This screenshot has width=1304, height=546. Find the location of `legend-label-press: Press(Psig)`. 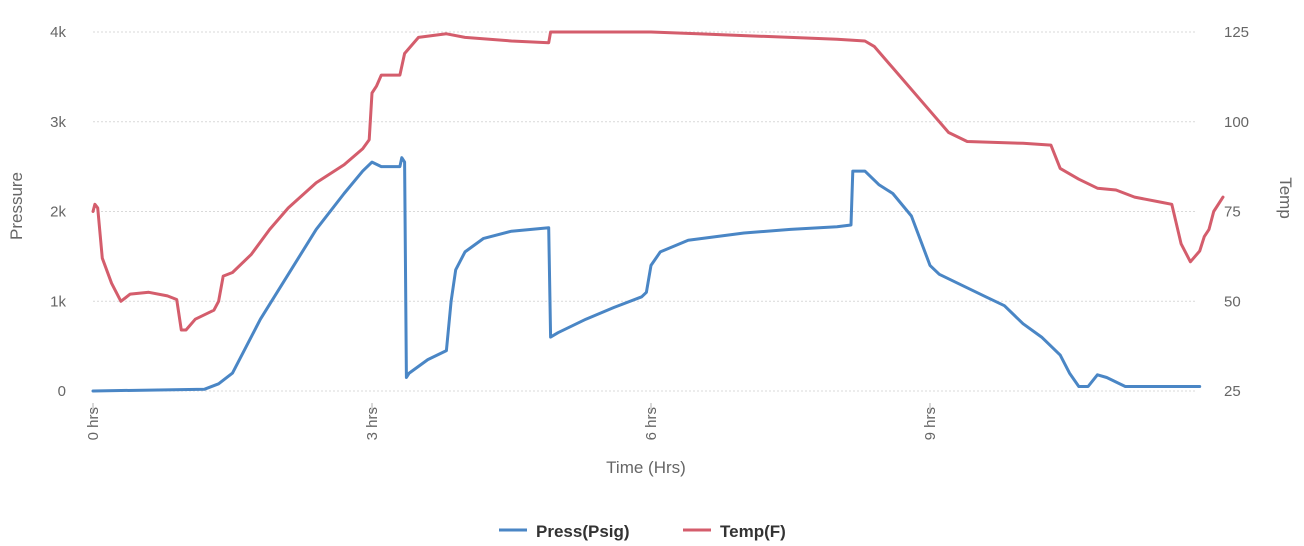

legend-label-press: Press(Psig) is located at coordinates (583, 531).